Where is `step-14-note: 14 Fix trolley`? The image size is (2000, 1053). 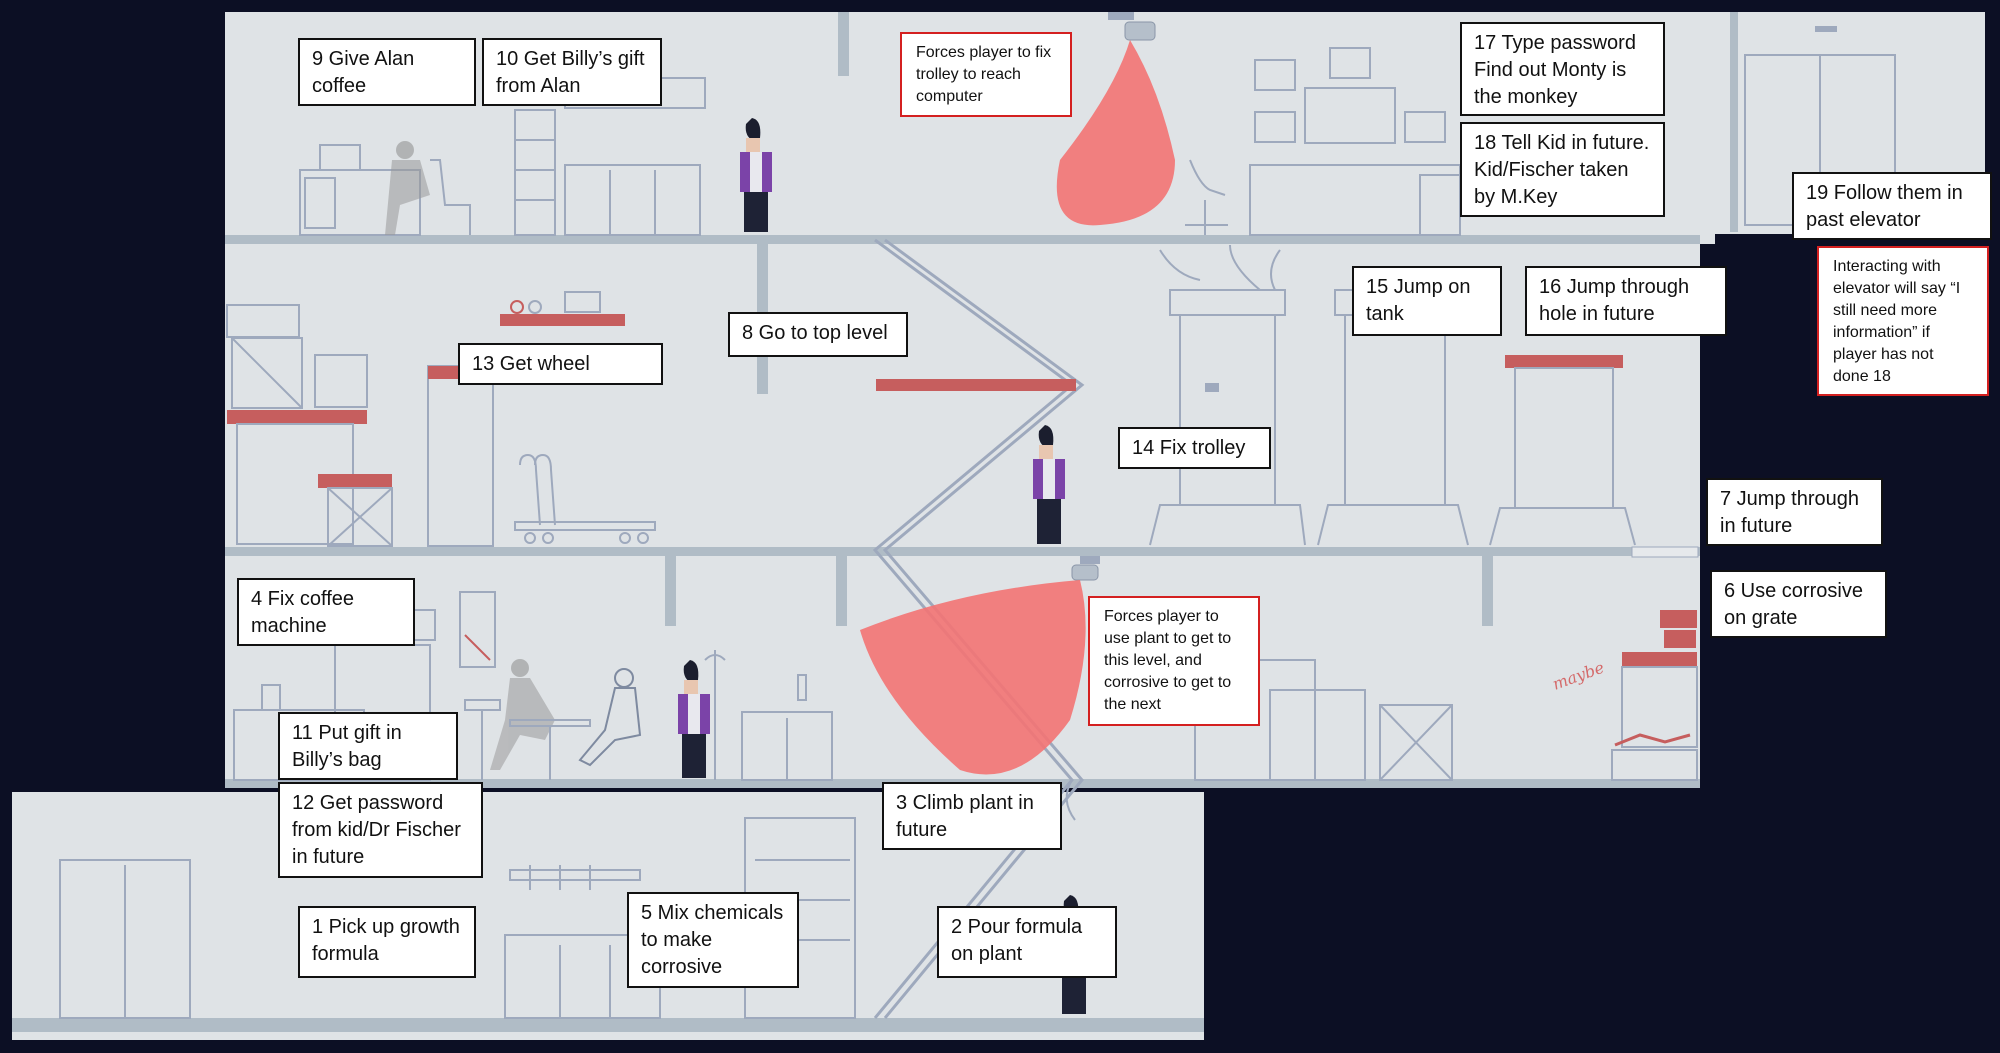 step-14-note: 14 Fix trolley is located at coordinates (1194, 448).